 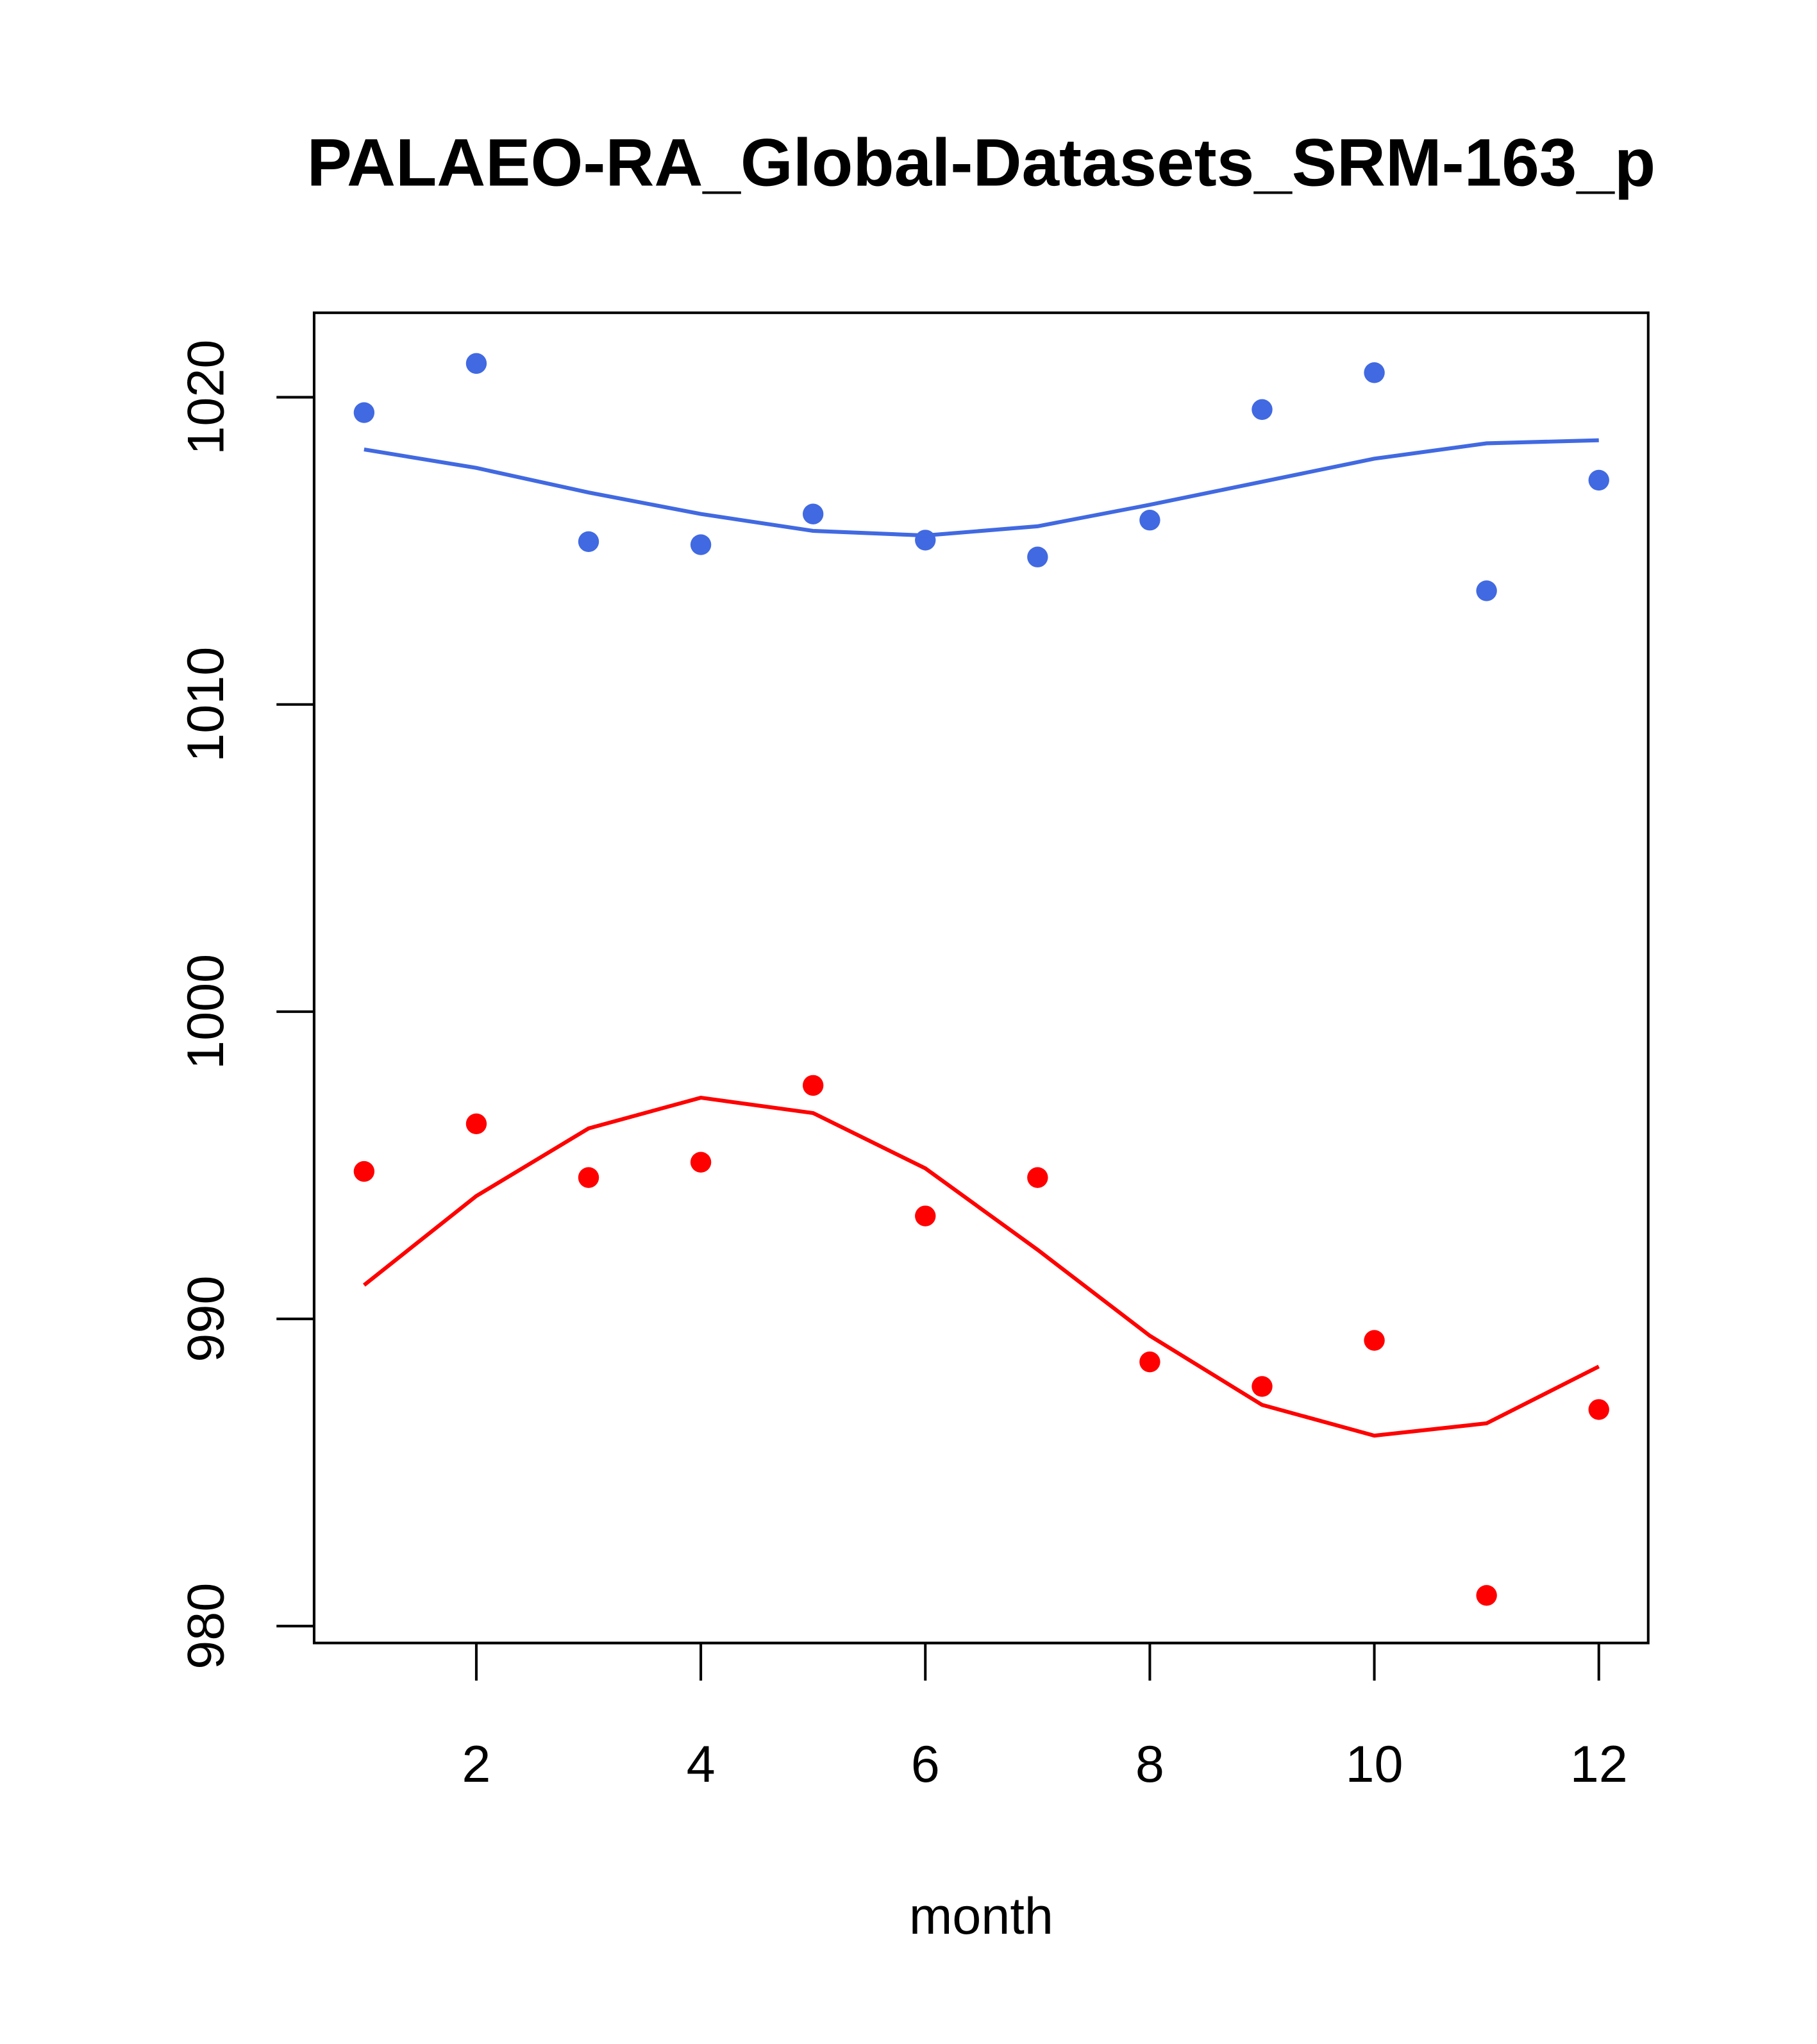 I want to click on chart-title: PALAEO-RA_Global-Datasets_SRM-163_p, so click(x=981, y=162).